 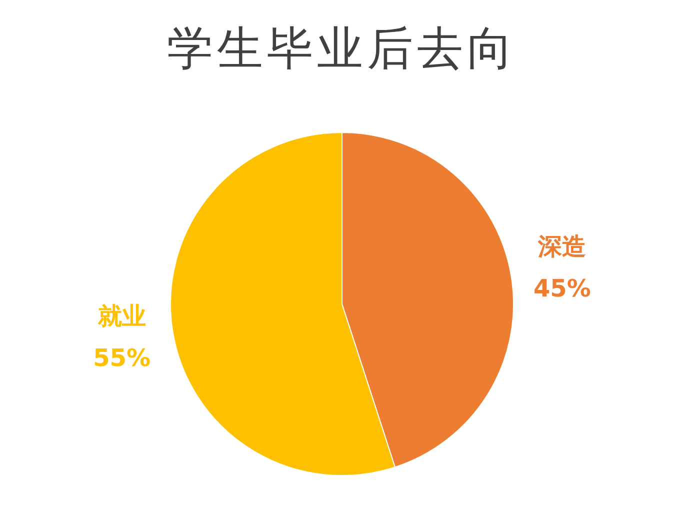 What do you see at coordinates (562, 288) in the screenshot?
I see `data-label: 45%` at bounding box center [562, 288].